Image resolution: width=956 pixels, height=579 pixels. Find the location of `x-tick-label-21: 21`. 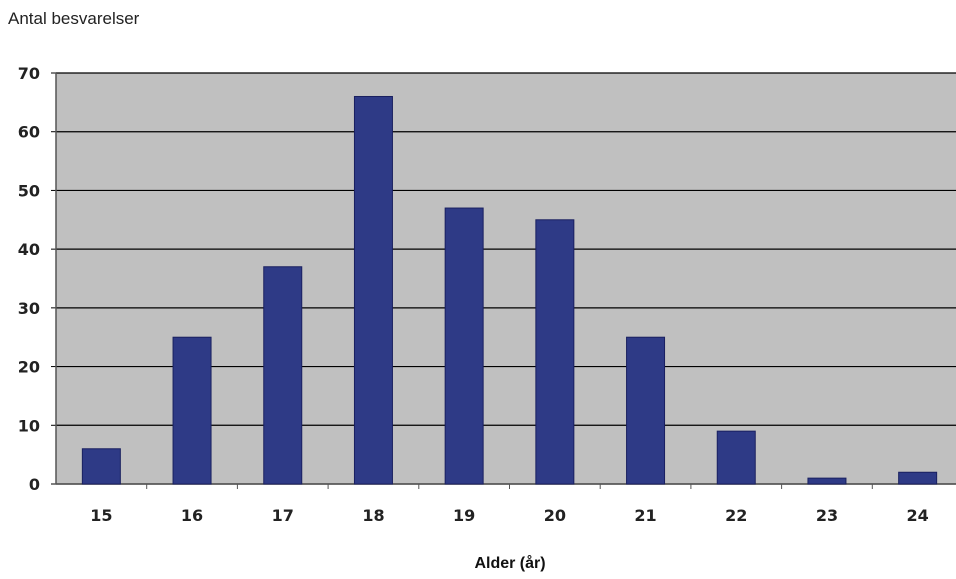

x-tick-label-21: 21 is located at coordinates (645, 515).